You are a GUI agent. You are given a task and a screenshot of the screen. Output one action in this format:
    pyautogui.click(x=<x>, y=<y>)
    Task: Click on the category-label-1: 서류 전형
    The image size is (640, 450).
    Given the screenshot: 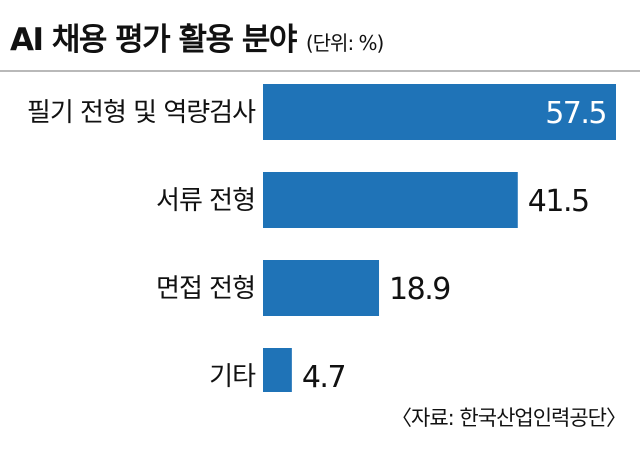 What is the action you would take?
    pyautogui.click(x=205, y=201)
    